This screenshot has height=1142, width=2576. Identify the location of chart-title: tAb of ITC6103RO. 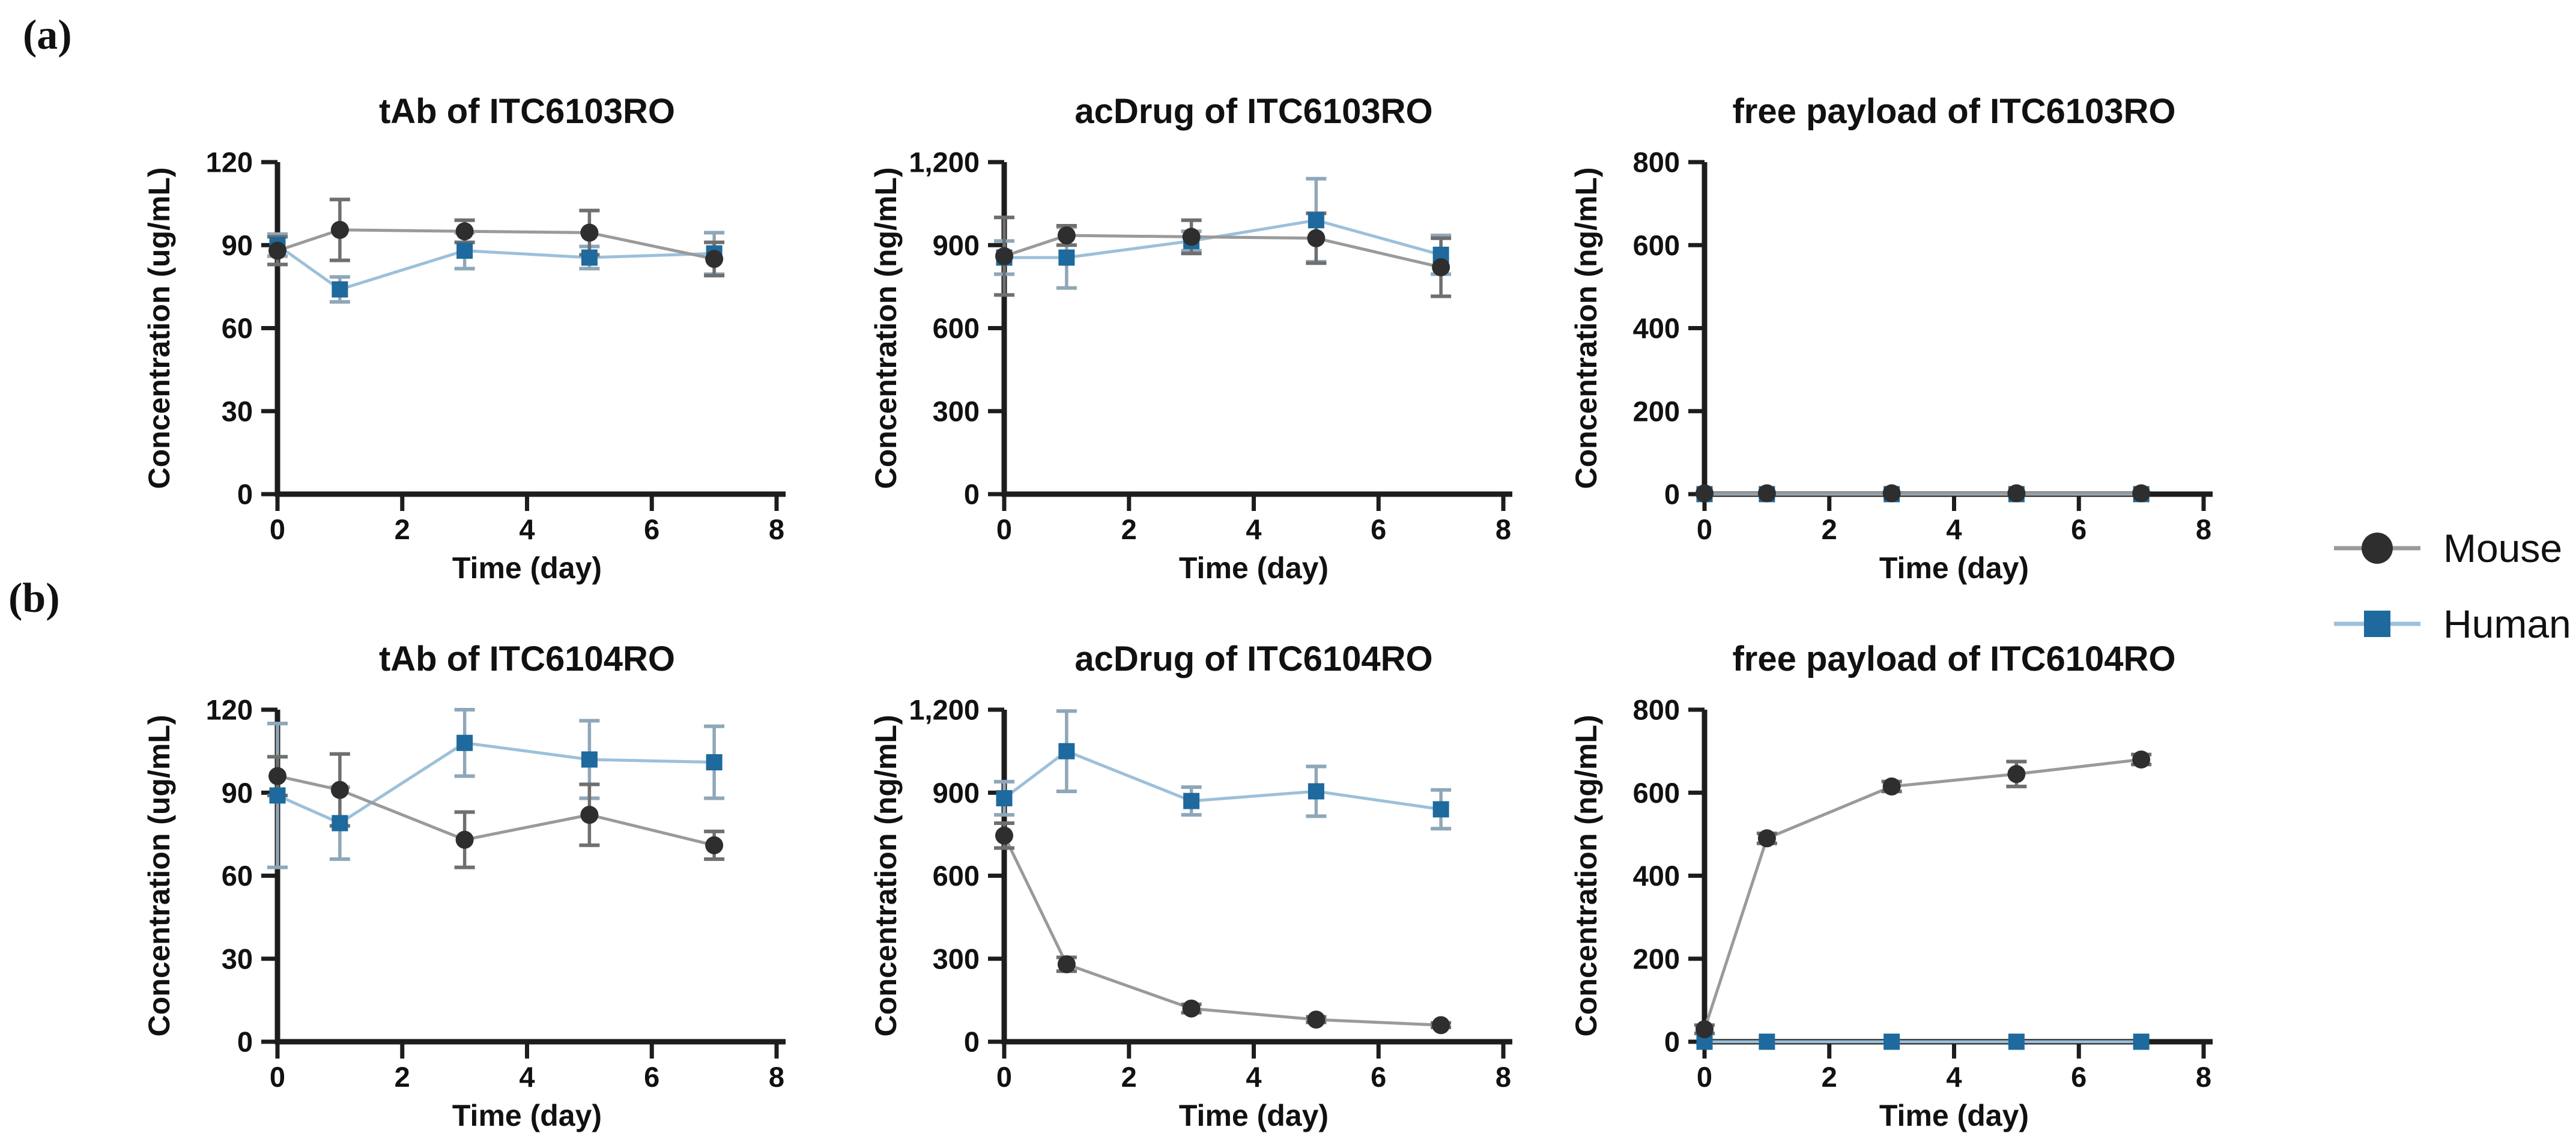
(527, 112).